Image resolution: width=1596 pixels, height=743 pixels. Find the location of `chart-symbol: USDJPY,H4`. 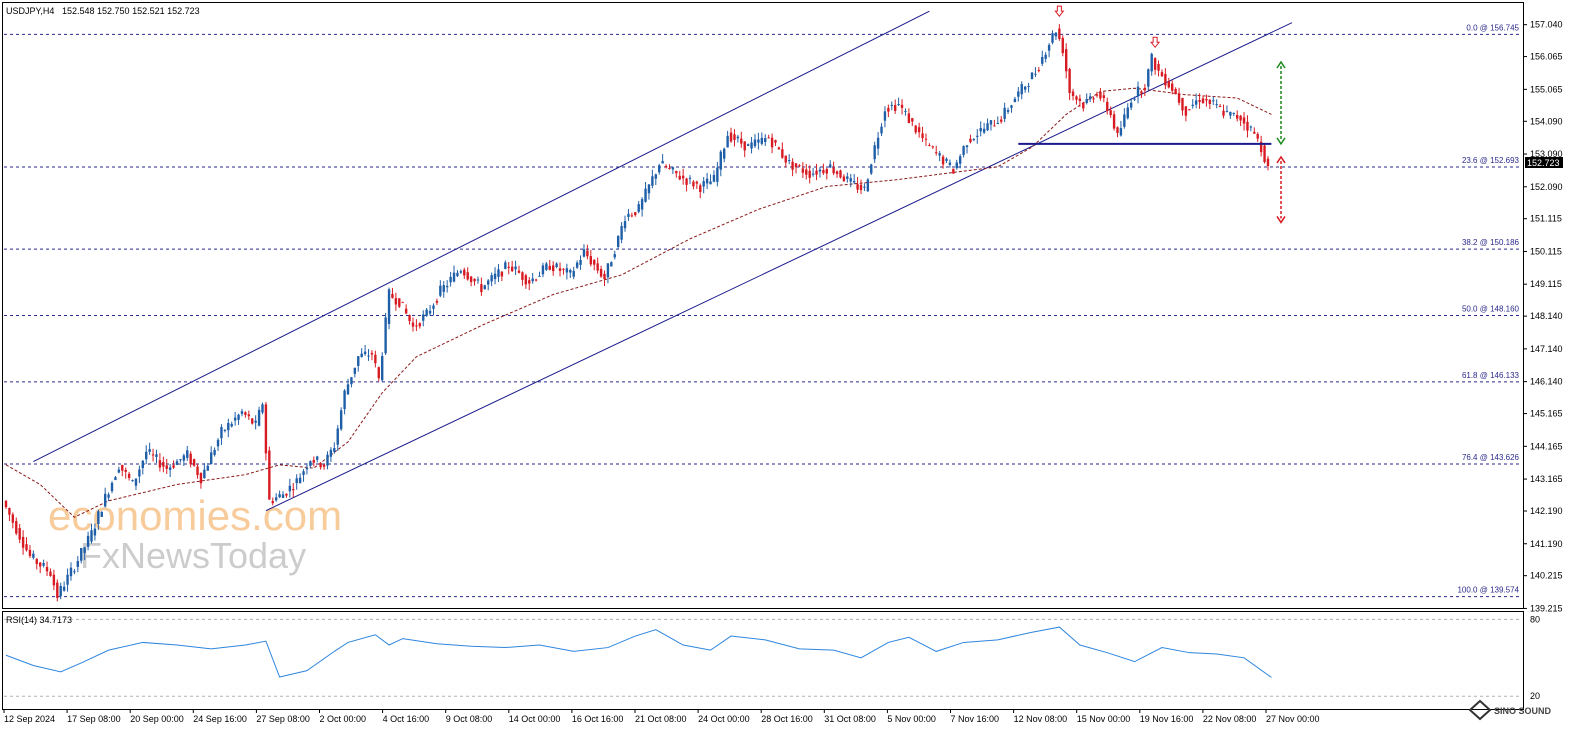

chart-symbol: USDJPY,H4 is located at coordinates (30, 11).